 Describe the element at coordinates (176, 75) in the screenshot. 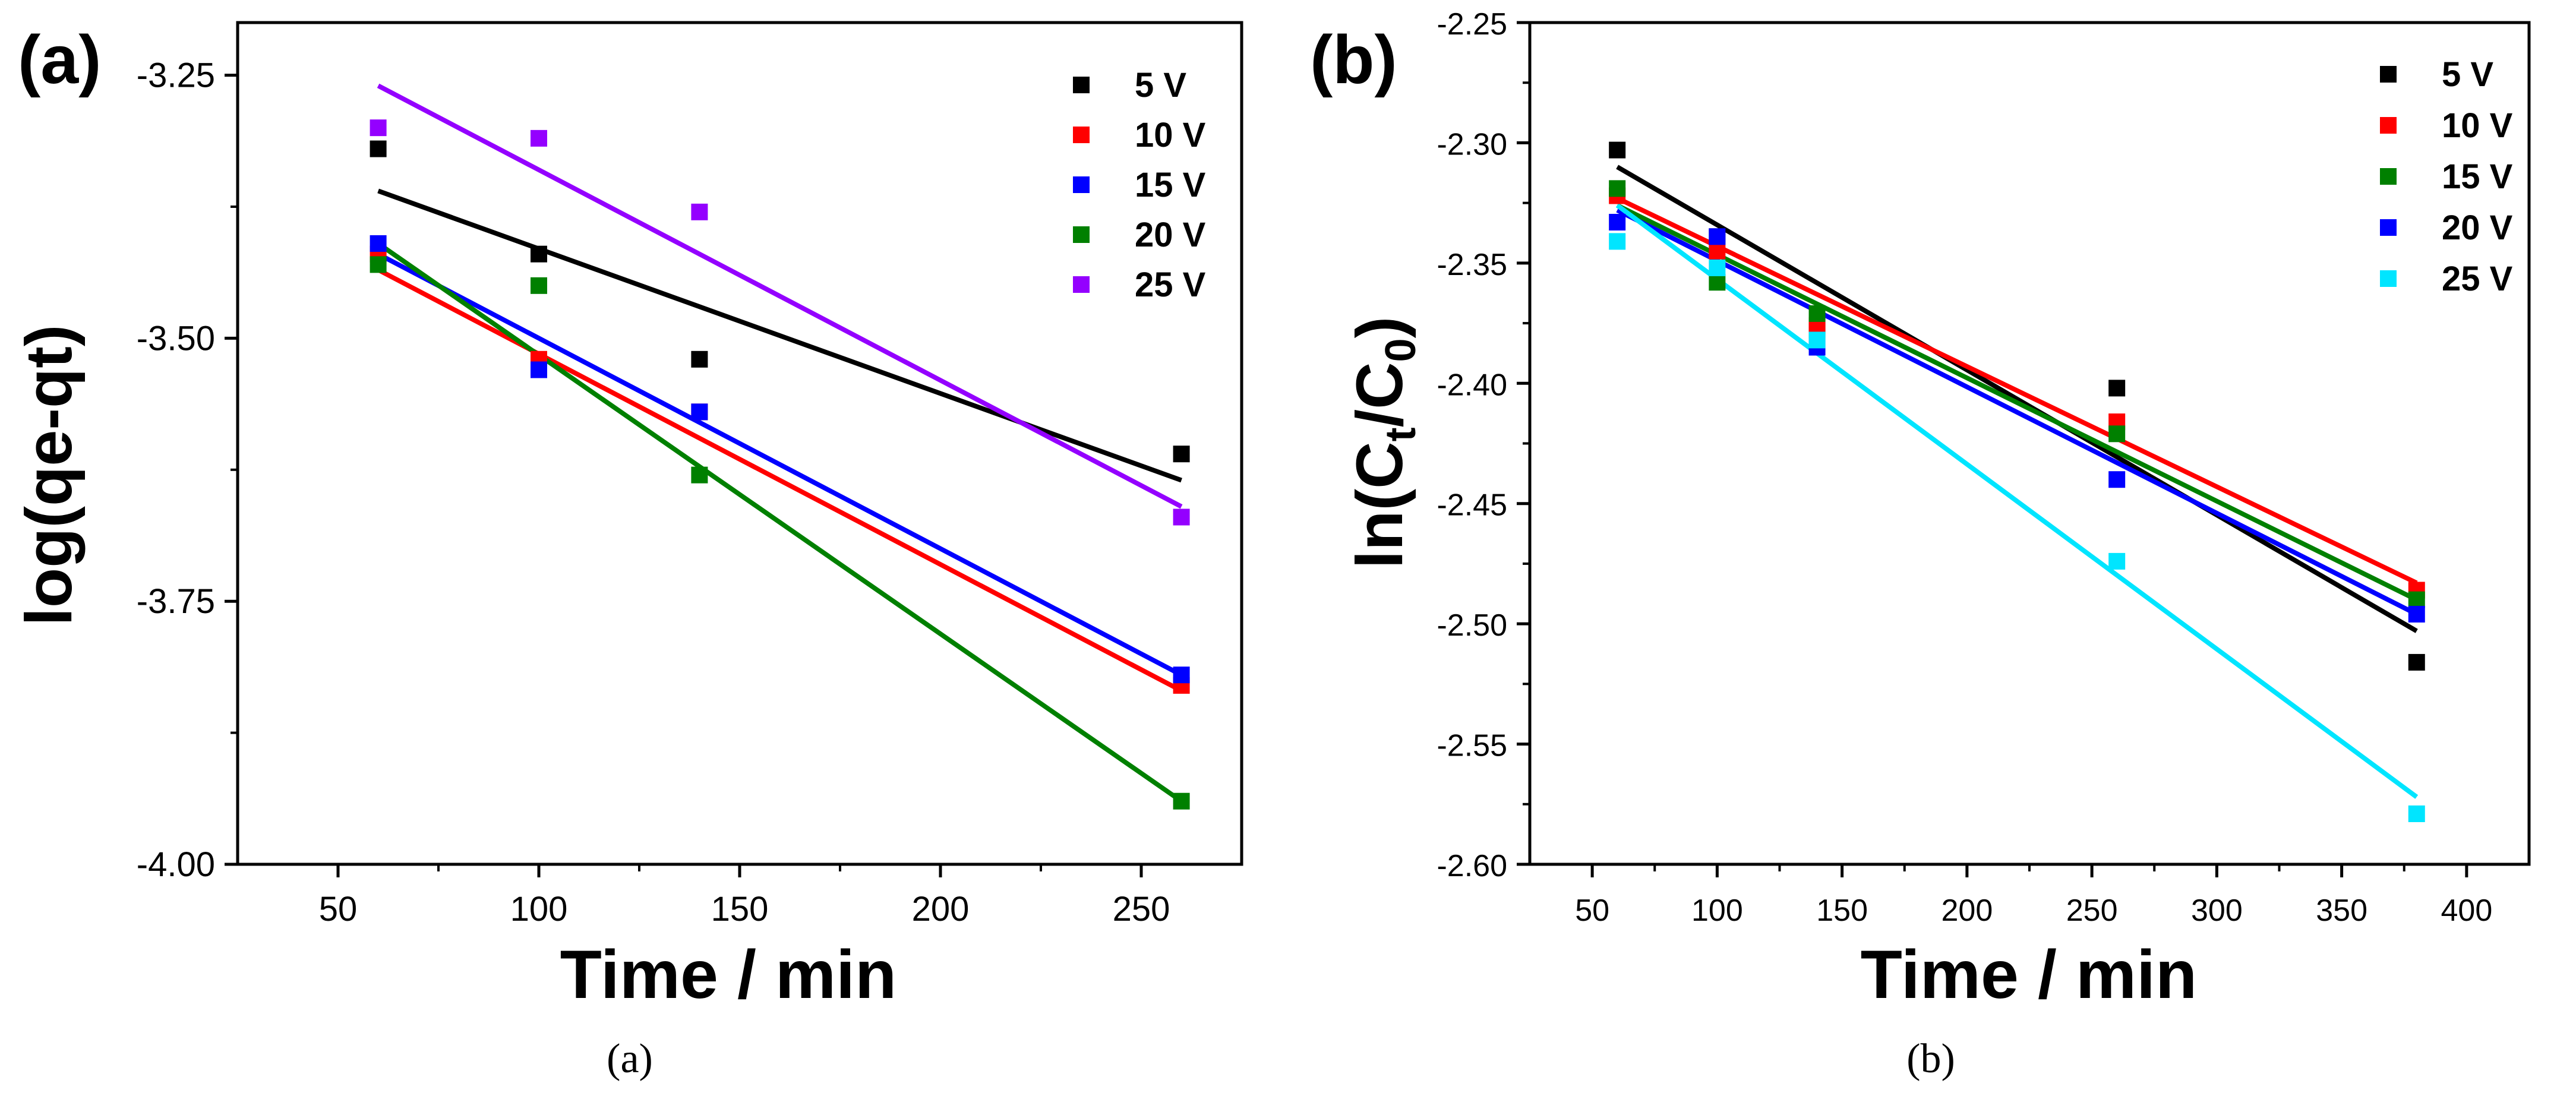

I see `y-tick-label: -3.25` at that location.